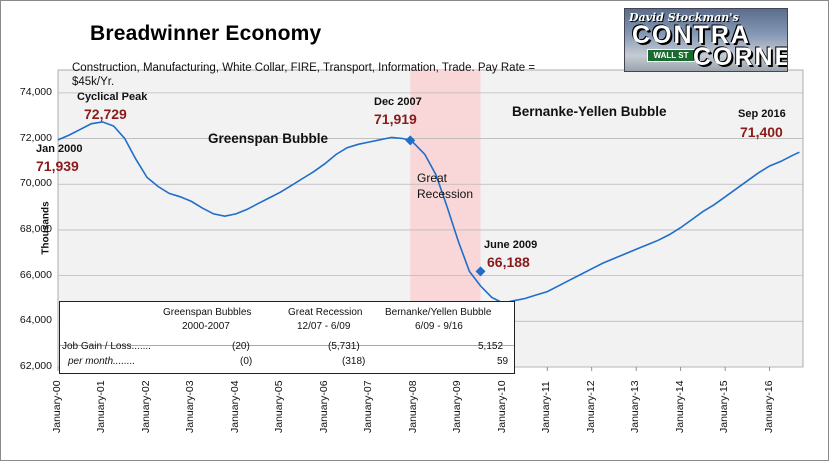  What do you see at coordinates (740, 57) in the screenshot?
I see `logo-corner: CORNER` at bounding box center [740, 57].